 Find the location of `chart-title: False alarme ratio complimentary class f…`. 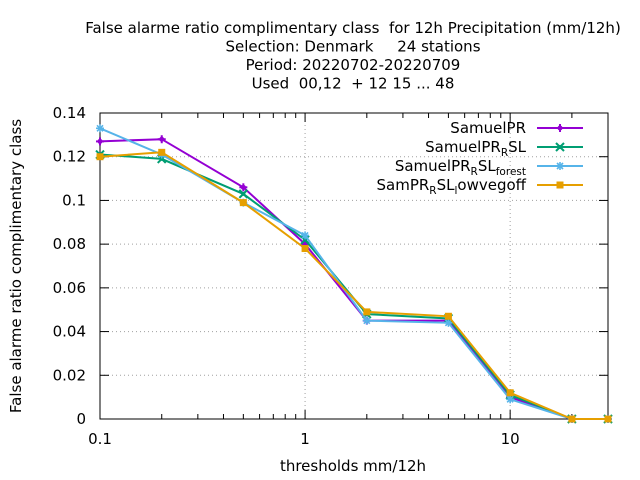

chart-title: False alarme ratio complimentary class f… is located at coordinates (353, 56).